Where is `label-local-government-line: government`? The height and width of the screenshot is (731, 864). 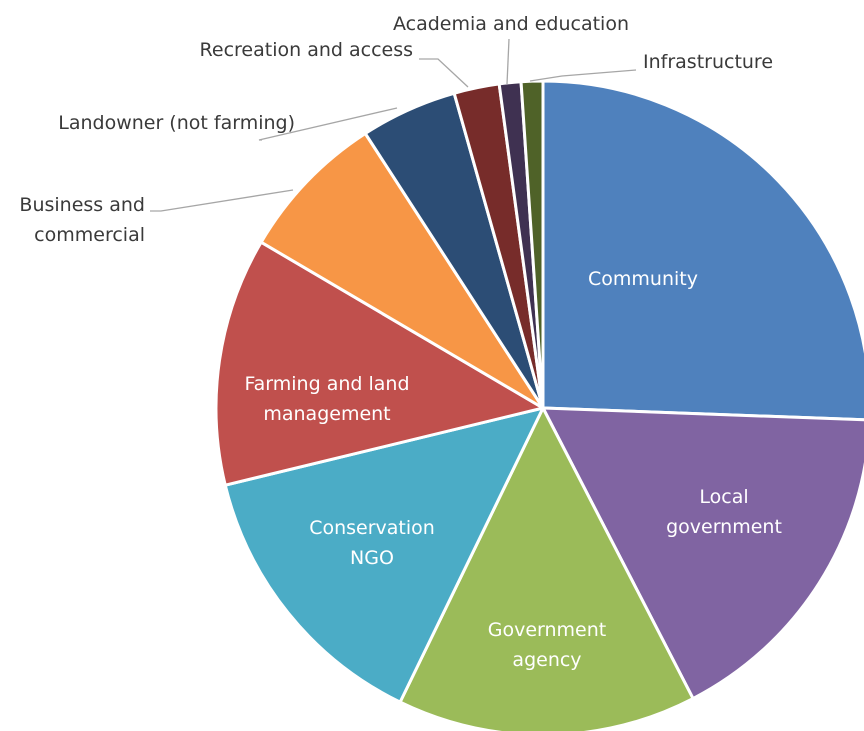
label-local-government-line: government is located at coordinates (724, 527).